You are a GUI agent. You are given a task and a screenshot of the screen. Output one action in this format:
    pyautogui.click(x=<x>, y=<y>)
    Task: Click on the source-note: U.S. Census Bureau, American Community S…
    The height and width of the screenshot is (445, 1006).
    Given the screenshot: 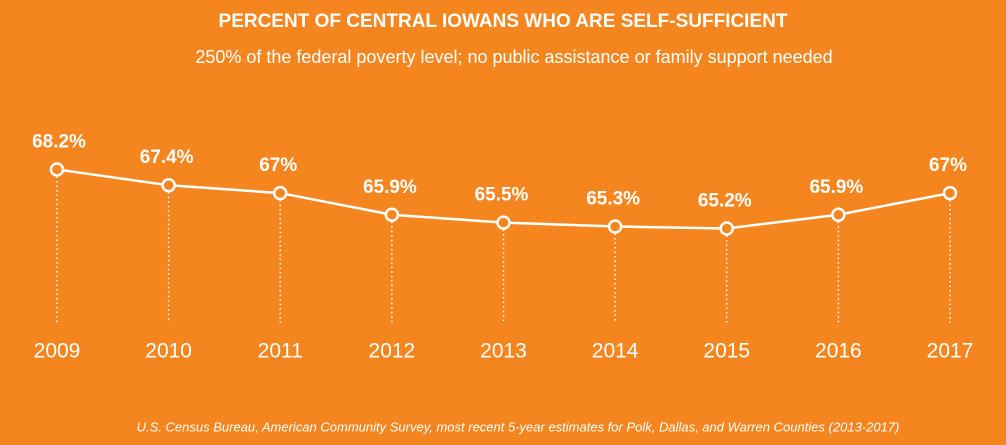 What is the action you would take?
    pyautogui.click(x=518, y=426)
    